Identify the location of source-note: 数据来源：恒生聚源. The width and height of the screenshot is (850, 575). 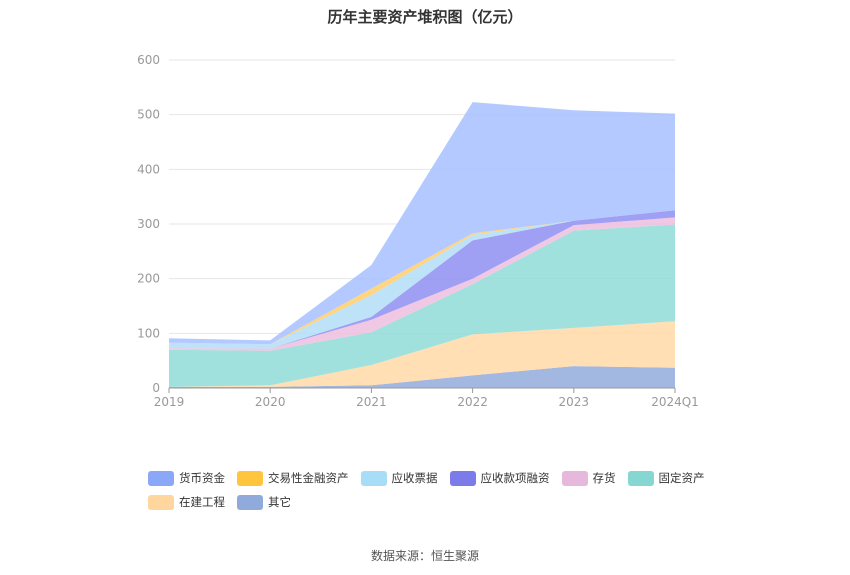
(424, 556).